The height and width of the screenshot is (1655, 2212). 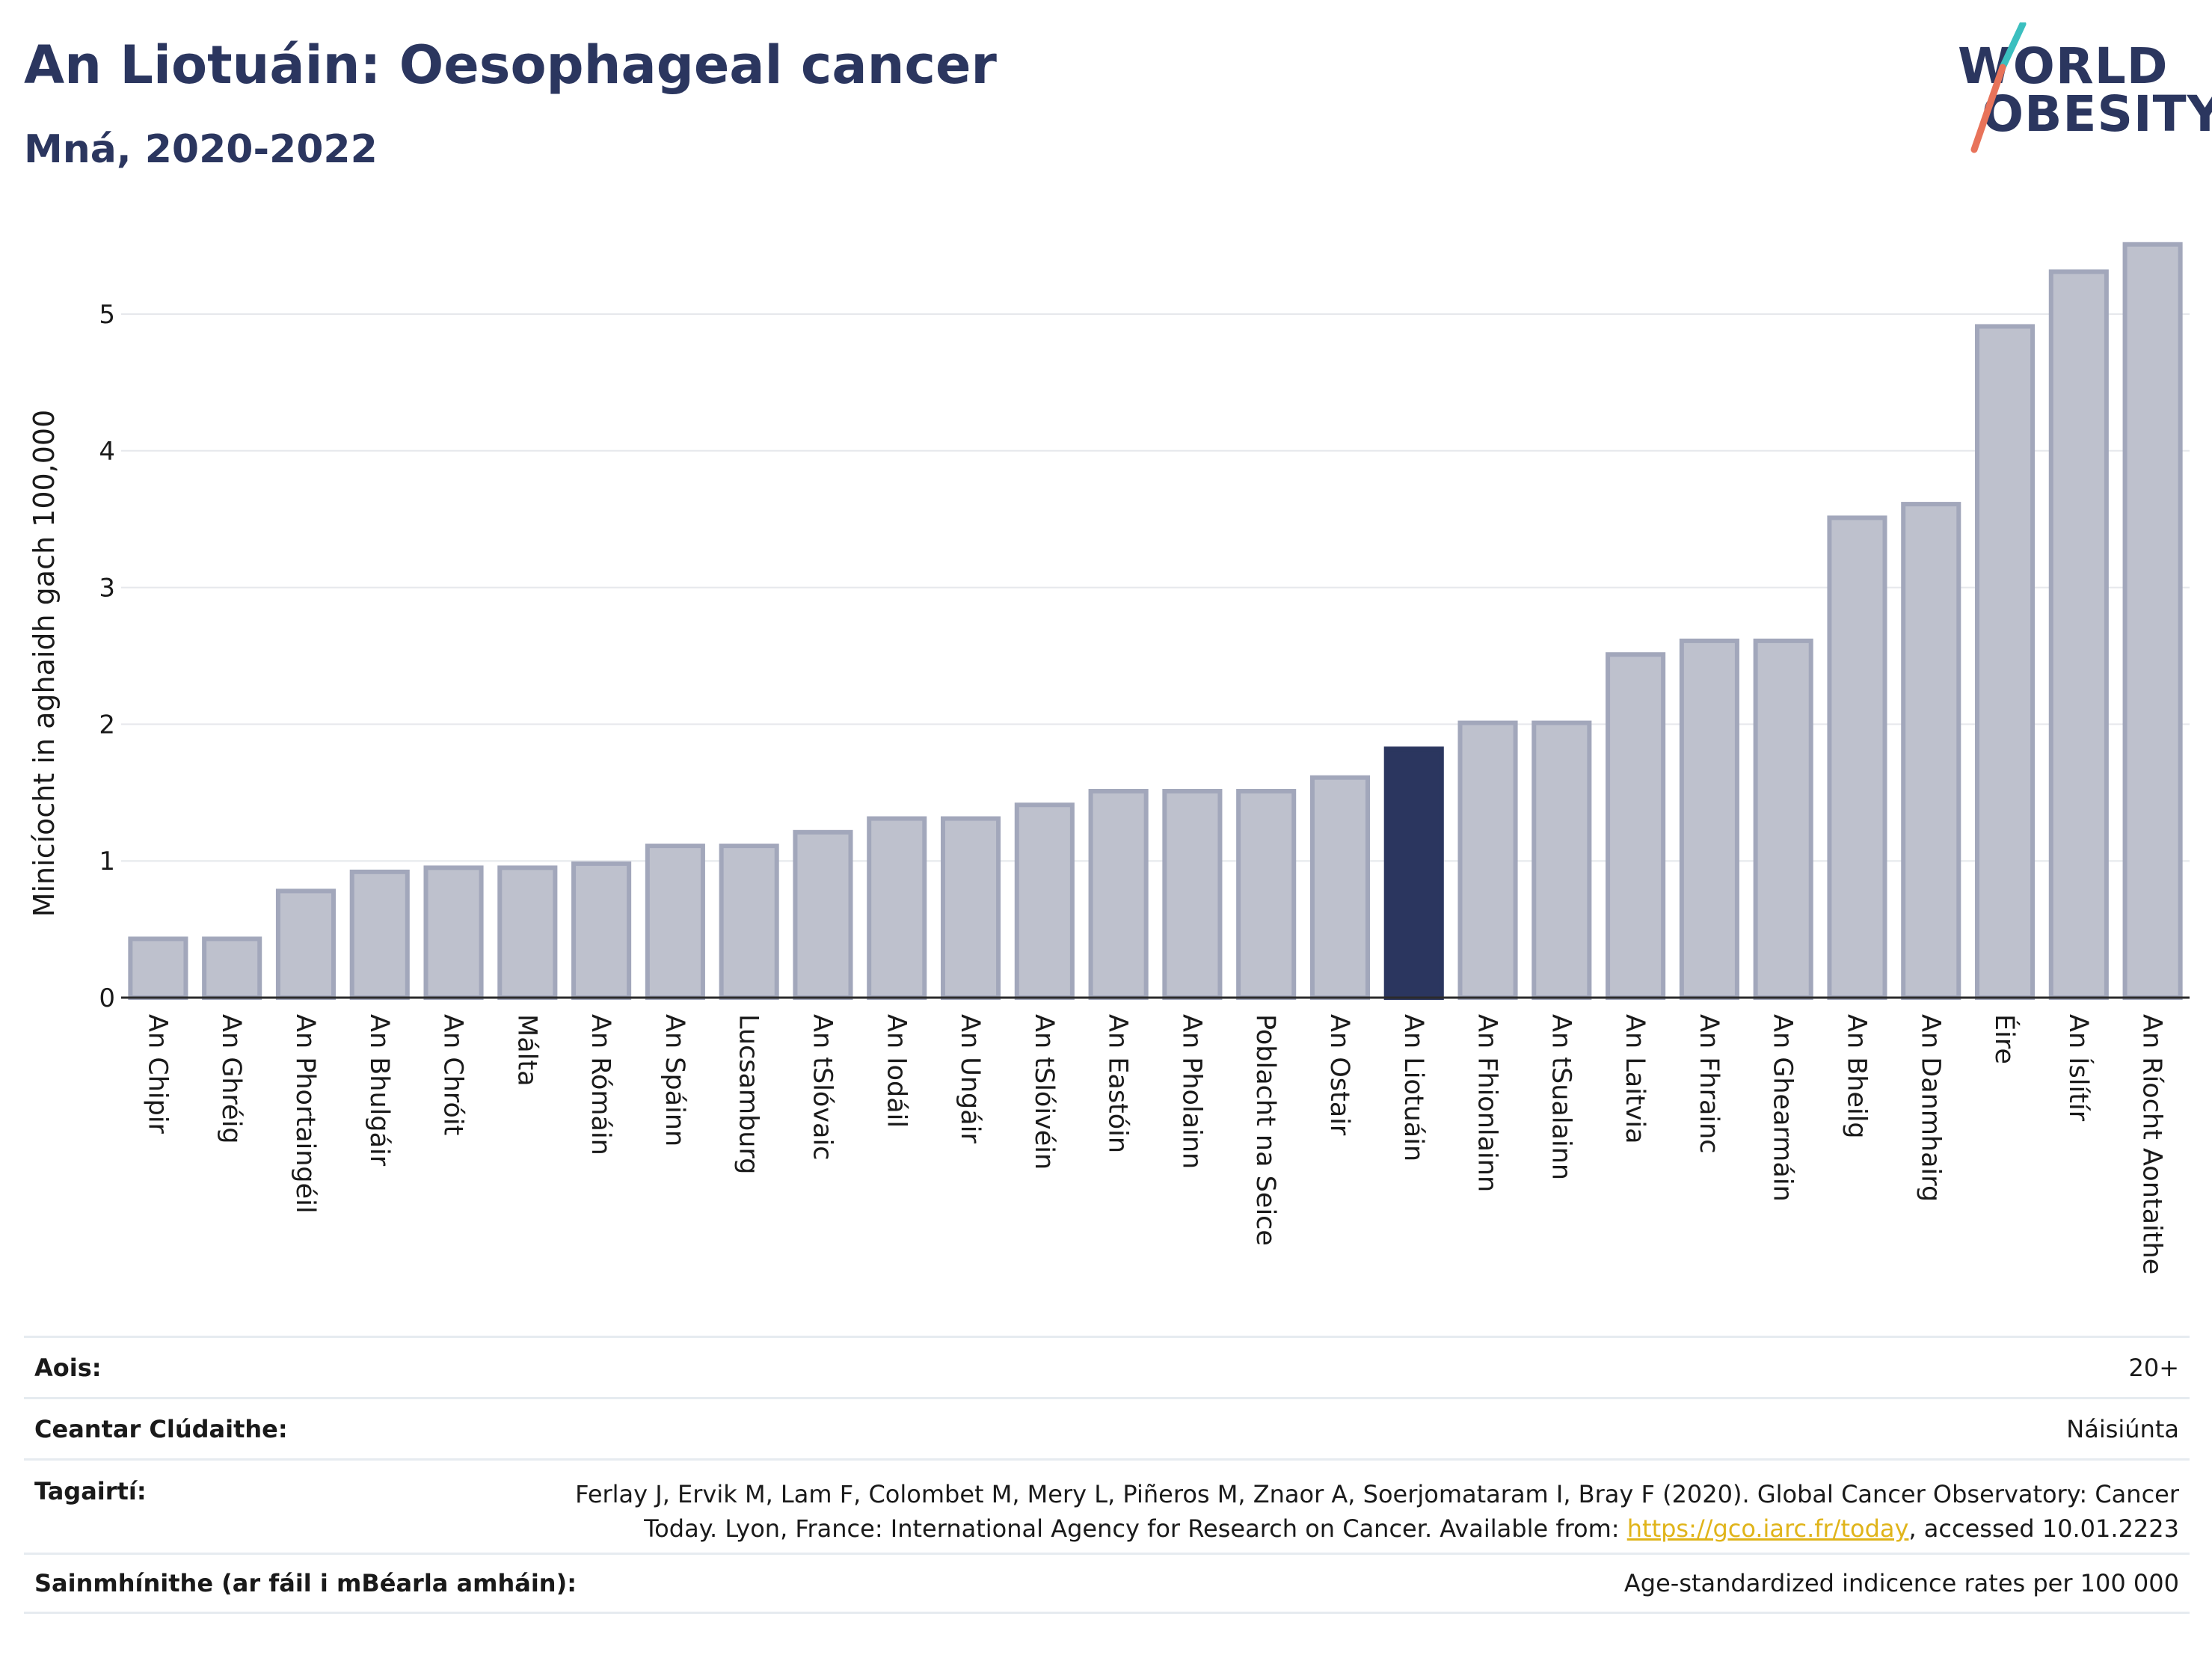 What do you see at coordinates (379, 1090) in the screenshot?
I see `x-tick-label: An Bhulgáir` at bounding box center [379, 1090].